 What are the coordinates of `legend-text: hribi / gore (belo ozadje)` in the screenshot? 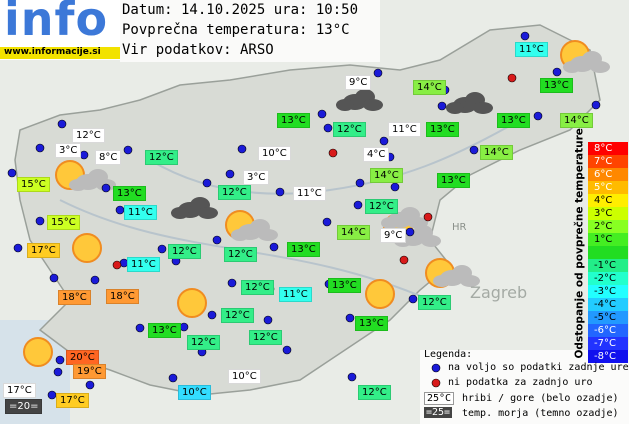 It's located at (540, 398).